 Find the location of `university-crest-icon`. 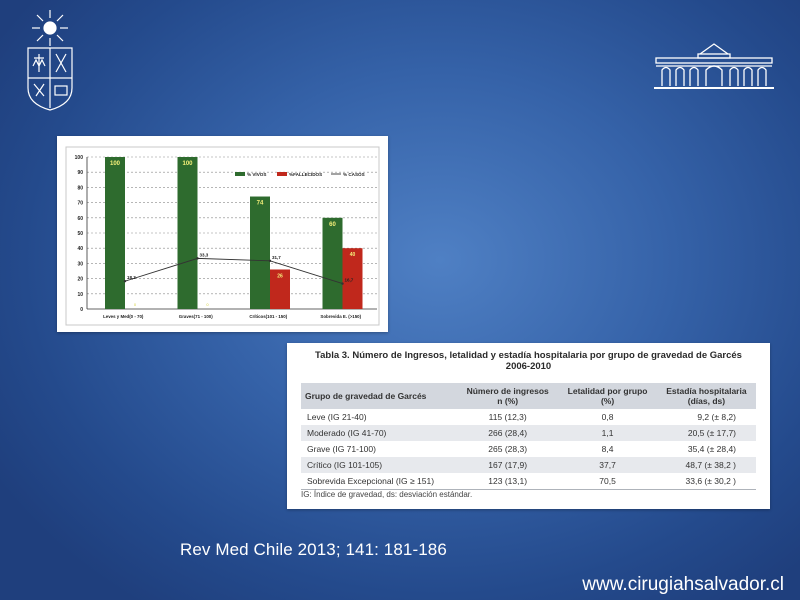

university-crest-icon is located at coordinates (50, 60).